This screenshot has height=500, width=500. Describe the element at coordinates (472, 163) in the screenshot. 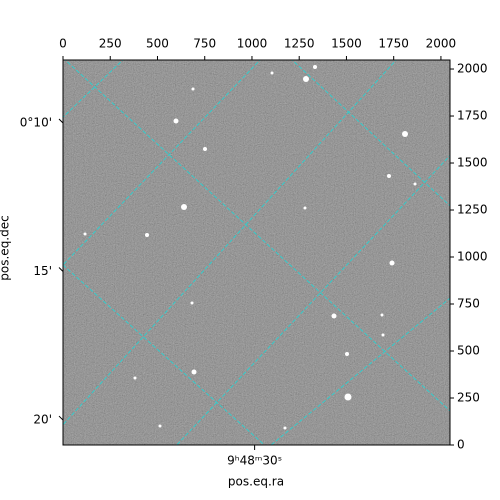

I see `right-tick-label: 1500` at that location.